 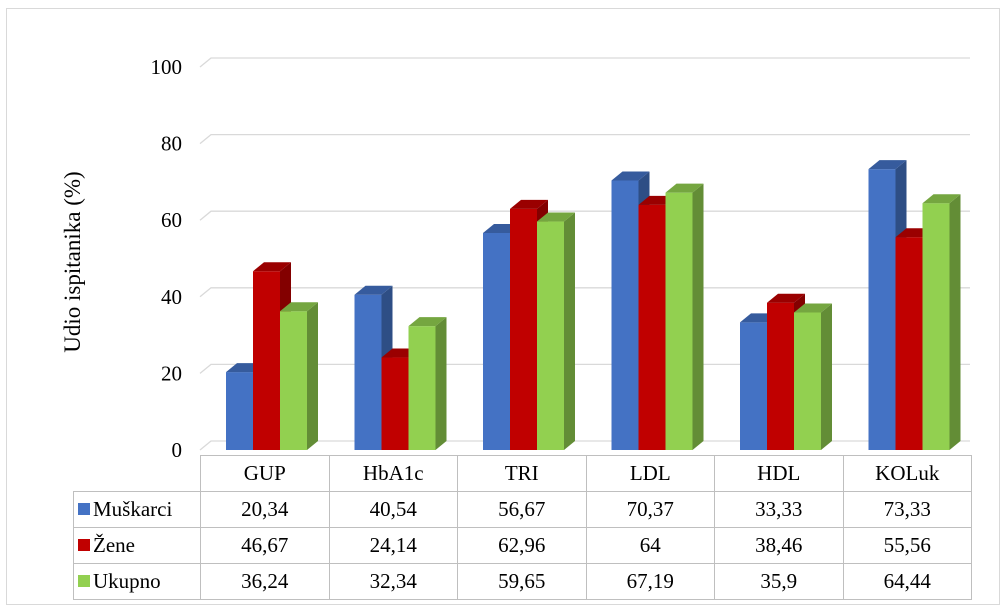 I want to click on y-tick-label: 0, so click(x=177, y=450).